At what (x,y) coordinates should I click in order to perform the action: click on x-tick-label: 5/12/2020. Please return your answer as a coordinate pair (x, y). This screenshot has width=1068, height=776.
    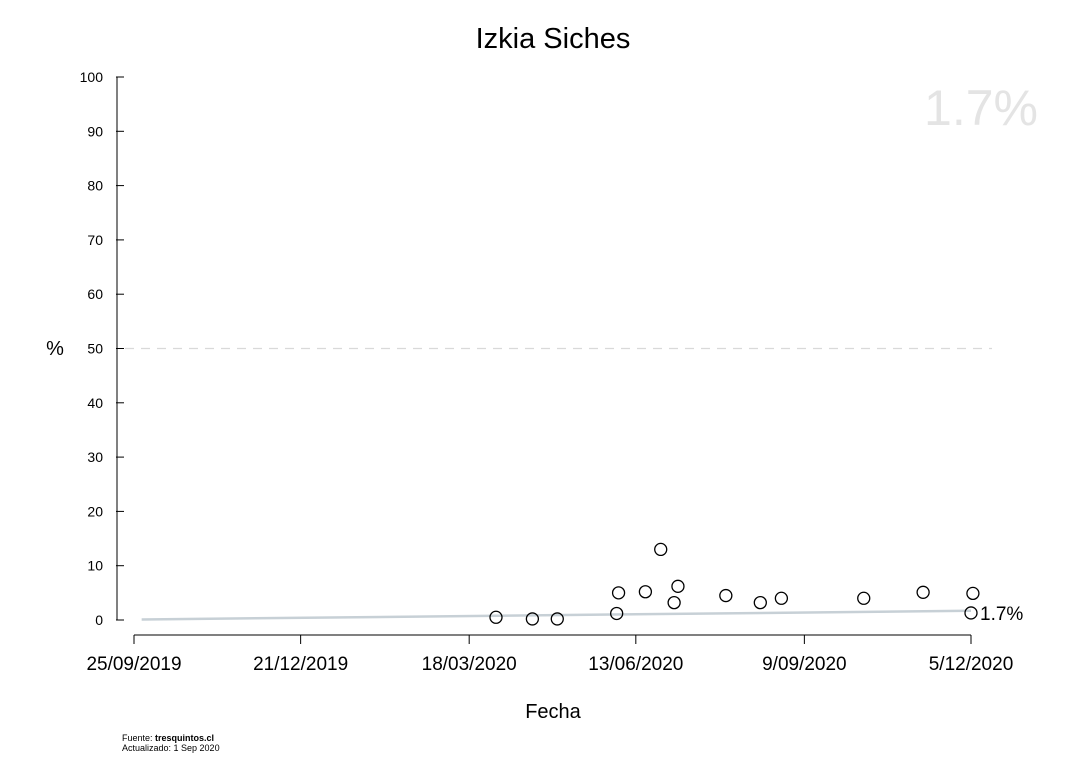
    Looking at the image, I should click on (971, 664).